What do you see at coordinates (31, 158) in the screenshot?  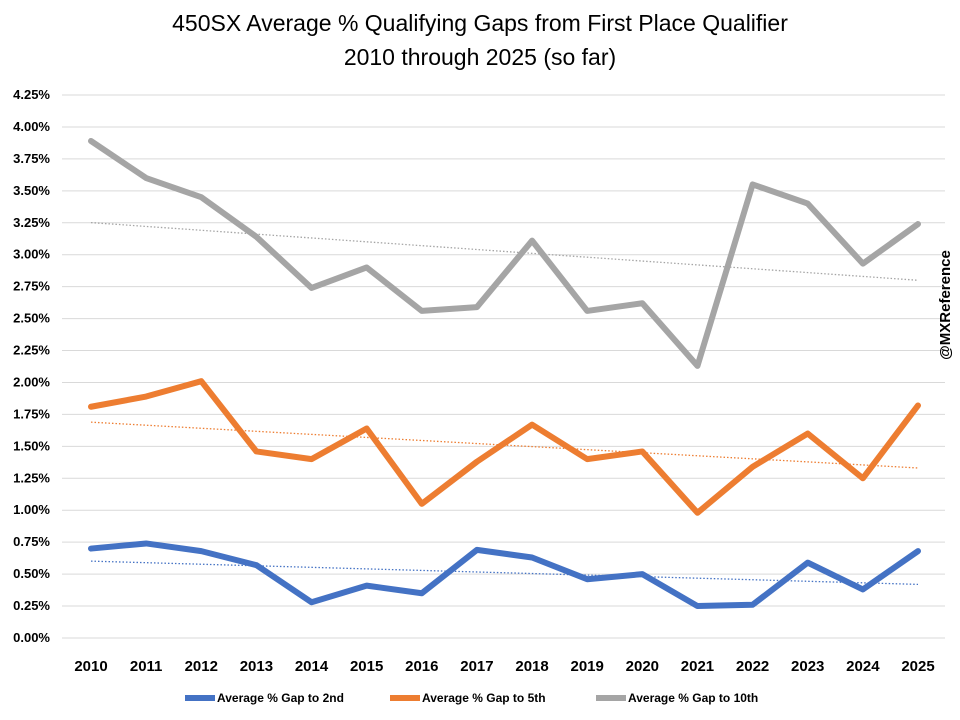 I see `y-tick-label: 3.75%` at bounding box center [31, 158].